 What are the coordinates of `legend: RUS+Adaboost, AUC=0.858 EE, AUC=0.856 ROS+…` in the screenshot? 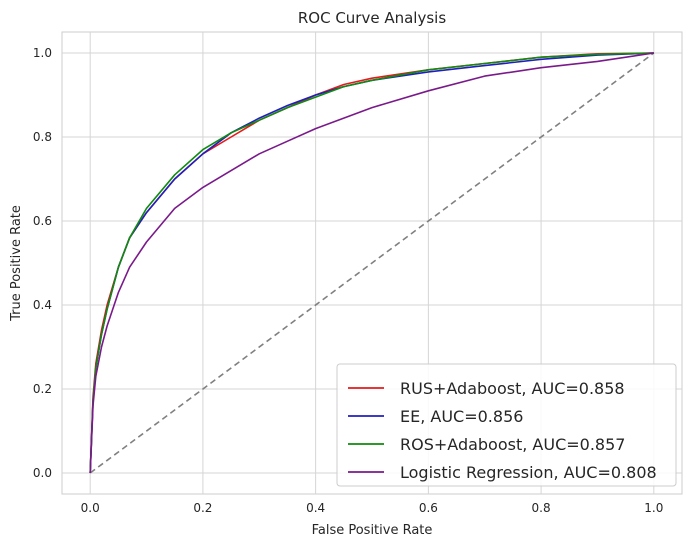 It's located at (506, 425).